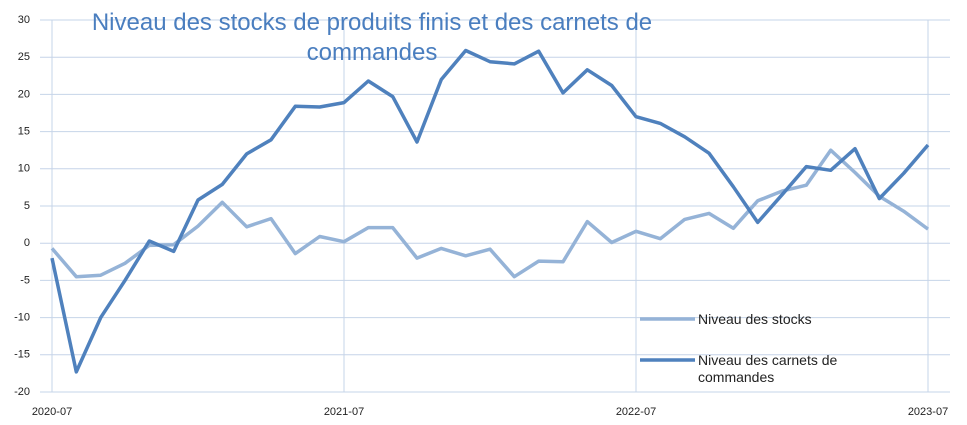  I want to click on y-tick-label: 5, so click(27, 206).